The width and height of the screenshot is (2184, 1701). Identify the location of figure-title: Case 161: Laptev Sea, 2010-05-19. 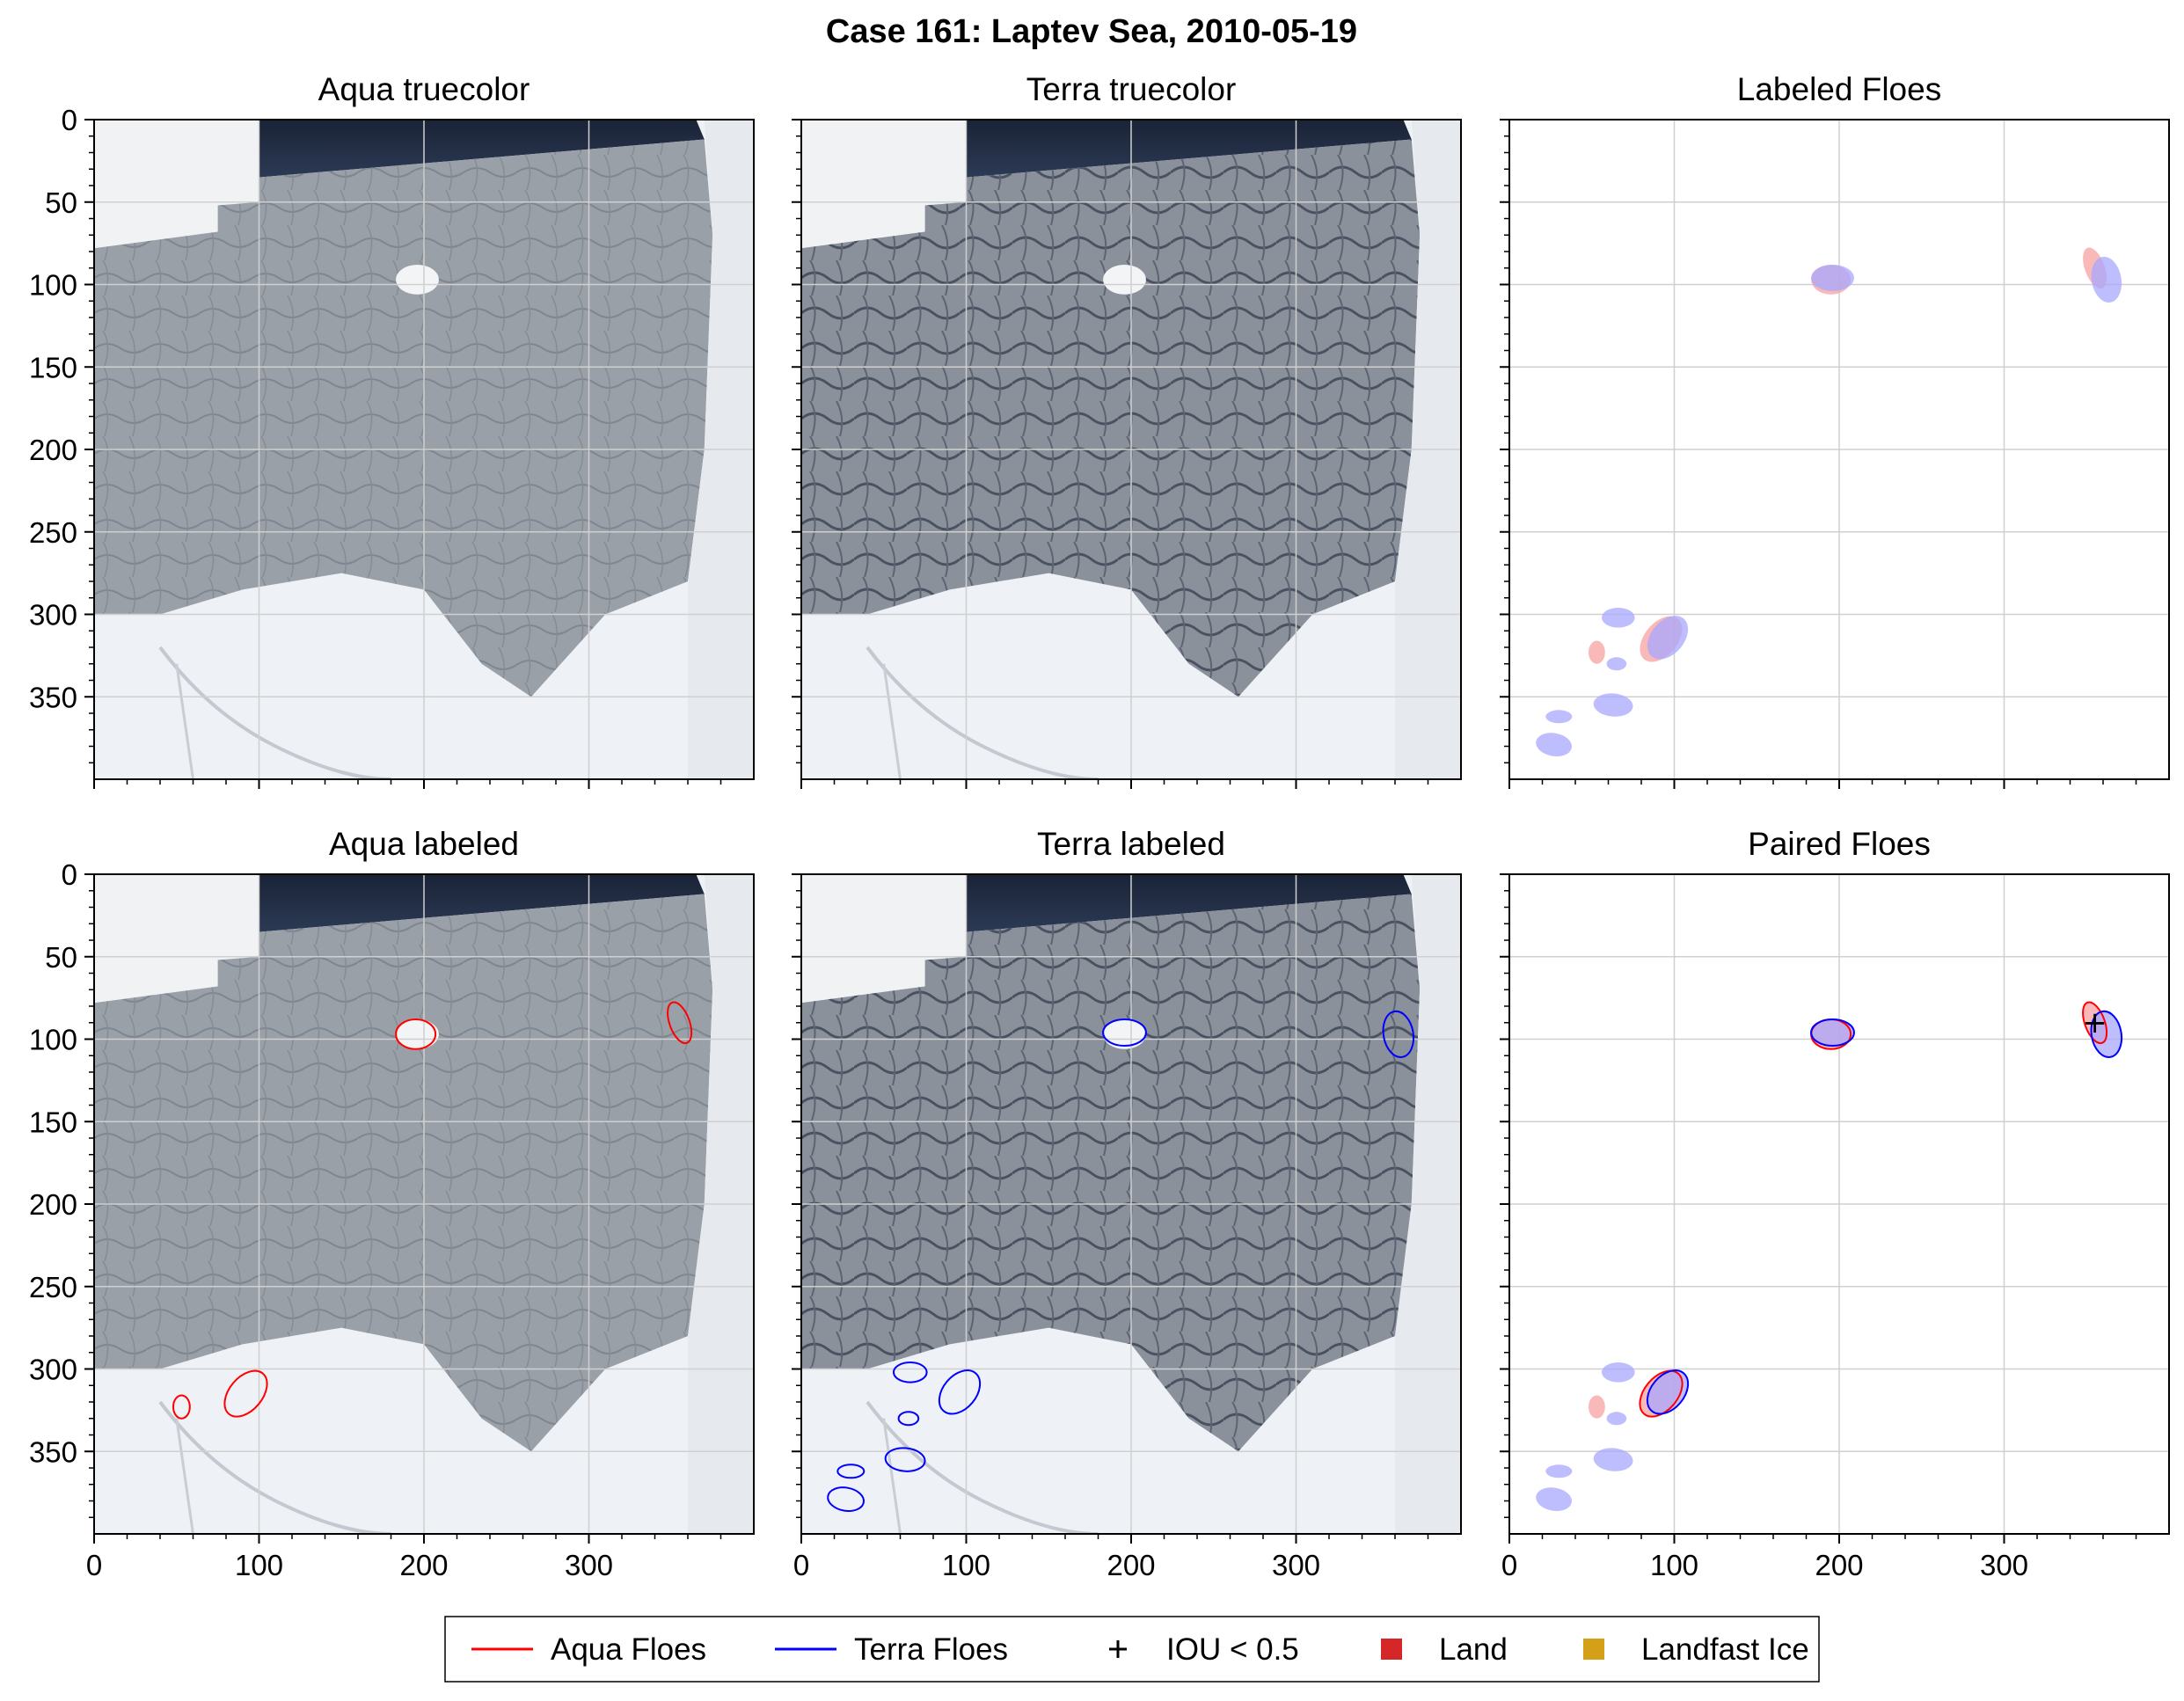
(1091, 31).